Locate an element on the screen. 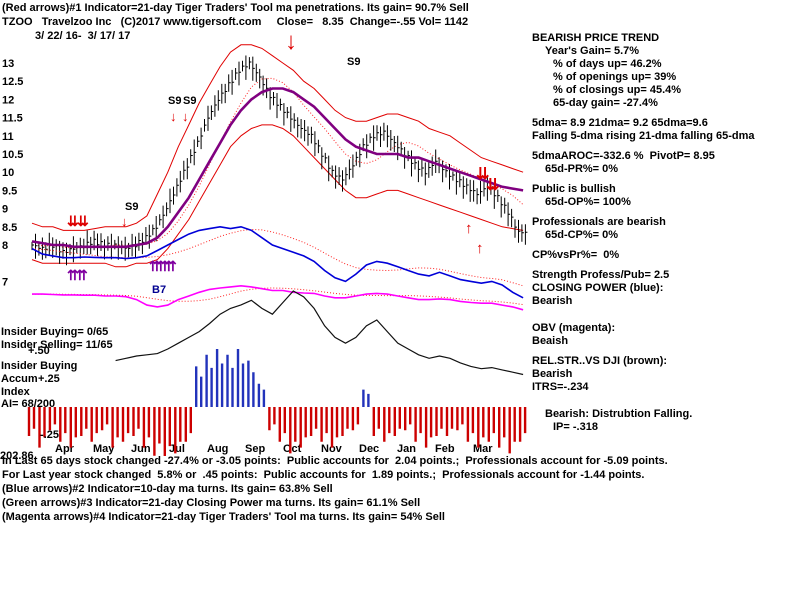 This screenshot has width=800, height=600. stats-line: ITRS=-.234 is located at coordinates (560, 387).